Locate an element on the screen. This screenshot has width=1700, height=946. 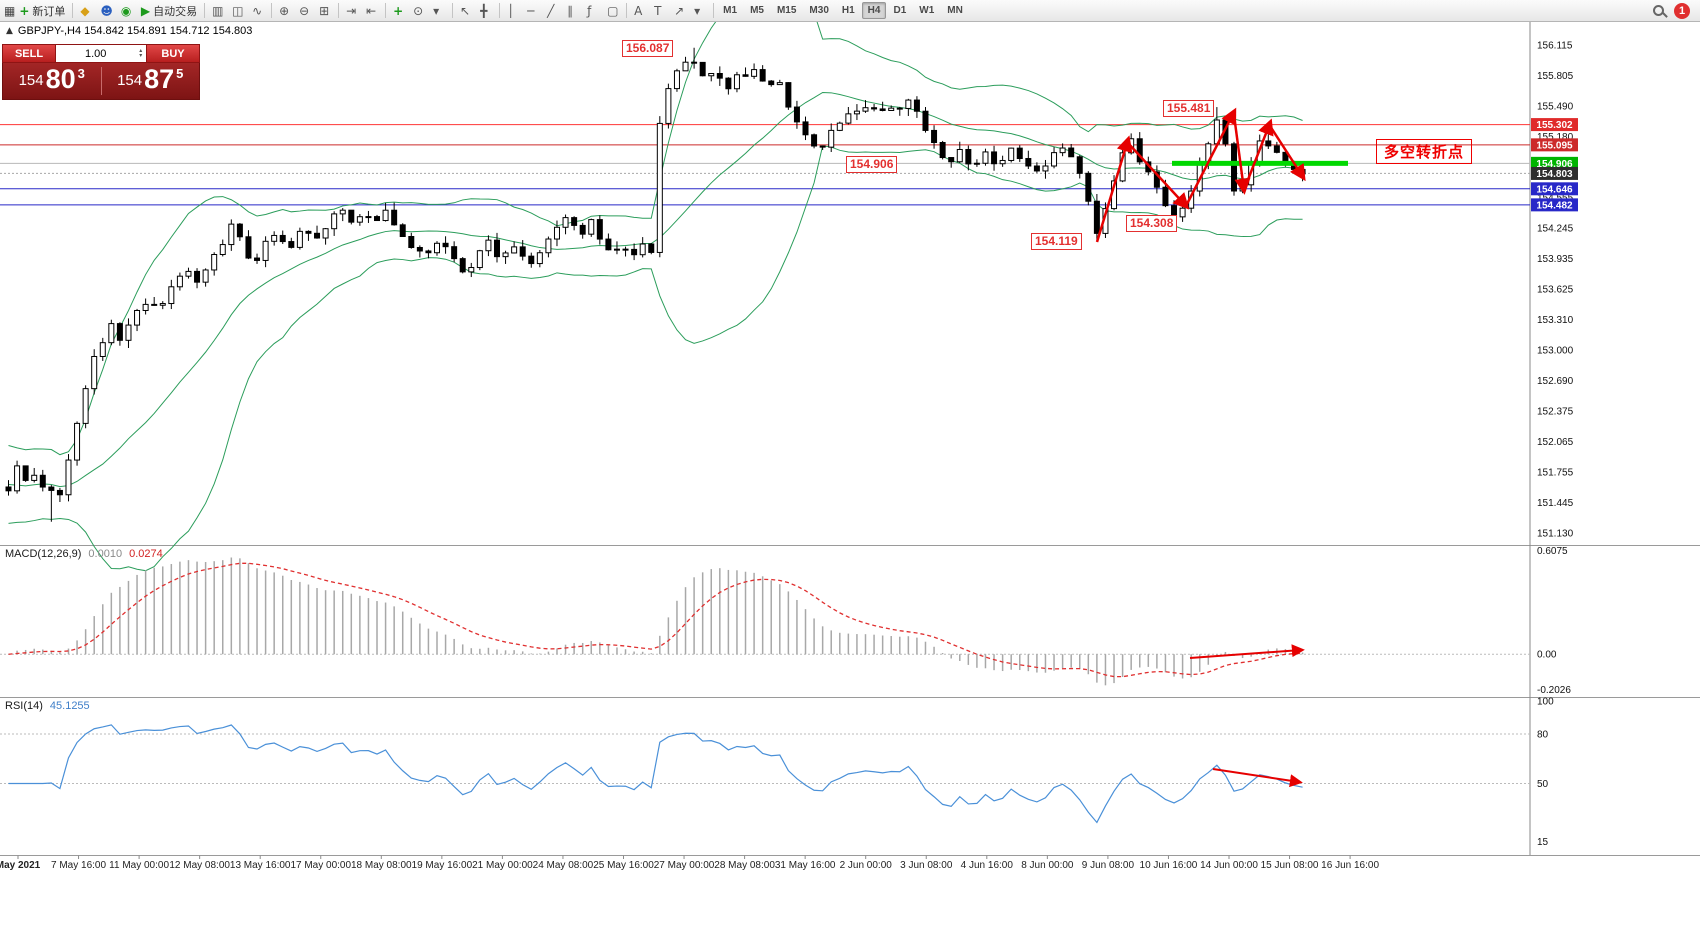
cursor-button: ↖ is located at coordinates (466, 10).